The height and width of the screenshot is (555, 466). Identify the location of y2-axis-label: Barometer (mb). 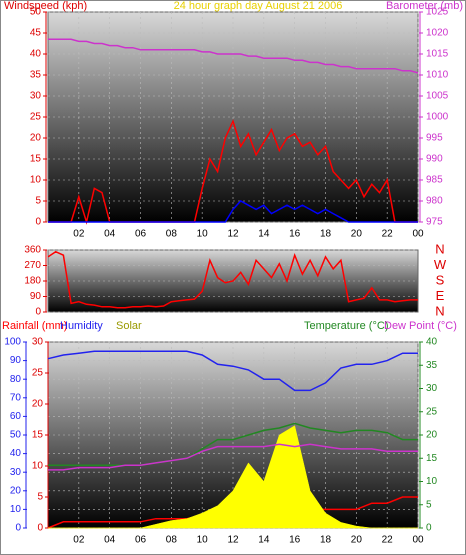
(424, 6).